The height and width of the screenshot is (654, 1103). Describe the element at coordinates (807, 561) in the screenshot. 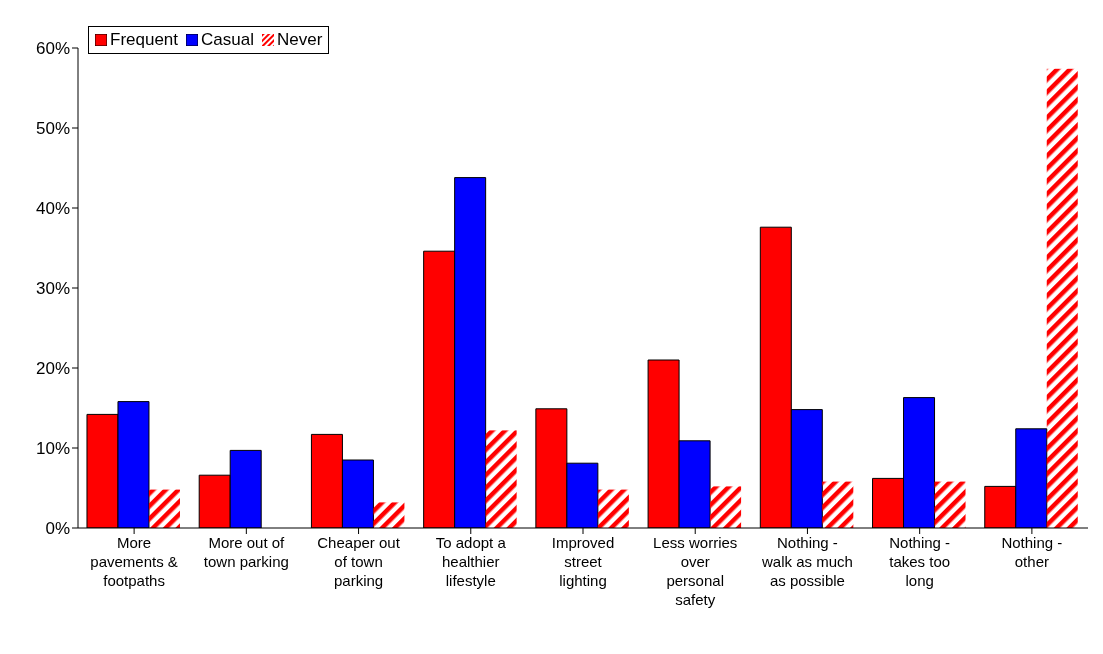

I see `x-tick-label: Nothing - walk as much as possible` at that location.